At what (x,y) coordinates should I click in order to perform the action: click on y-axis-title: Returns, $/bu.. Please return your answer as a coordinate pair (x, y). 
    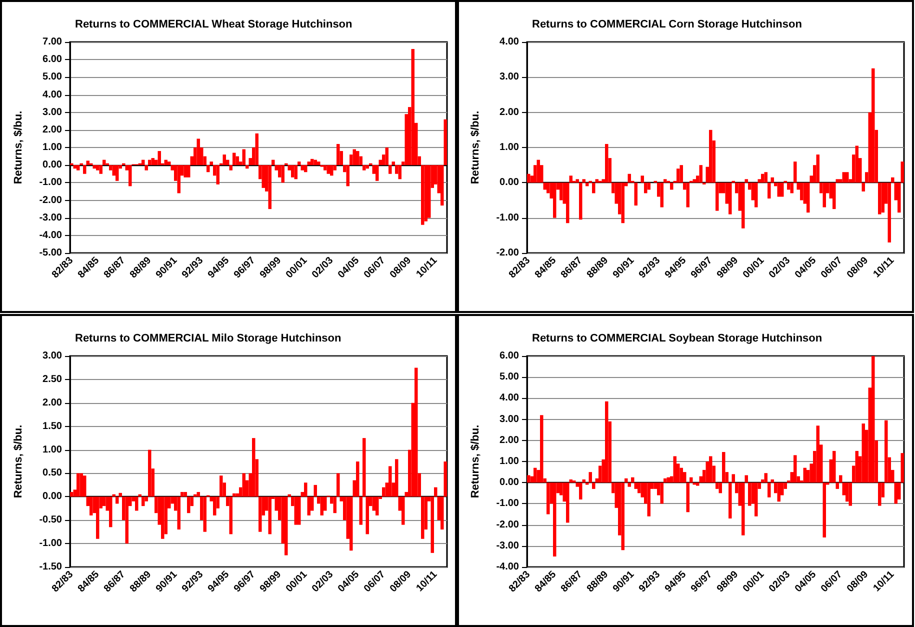
    Looking at the image, I should click on (476, 461).